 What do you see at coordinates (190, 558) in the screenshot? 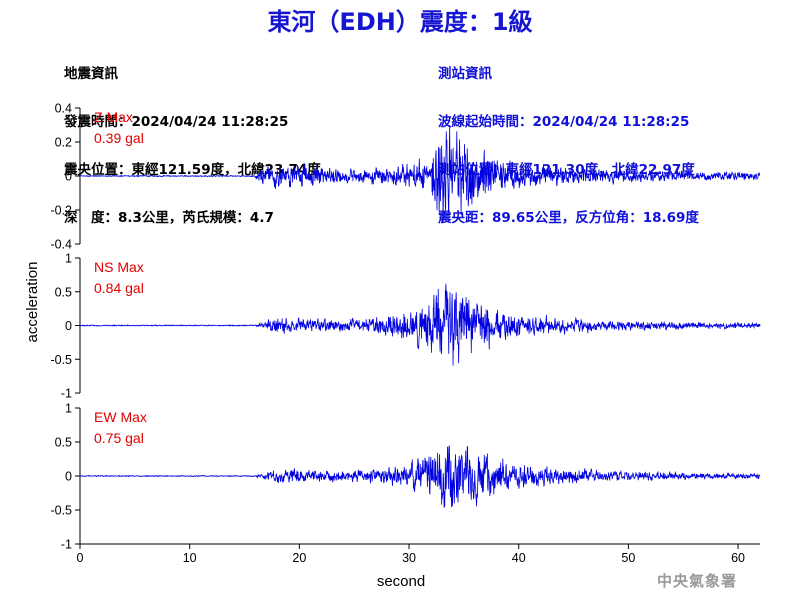
I see `x-tick-label: 10` at bounding box center [190, 558].